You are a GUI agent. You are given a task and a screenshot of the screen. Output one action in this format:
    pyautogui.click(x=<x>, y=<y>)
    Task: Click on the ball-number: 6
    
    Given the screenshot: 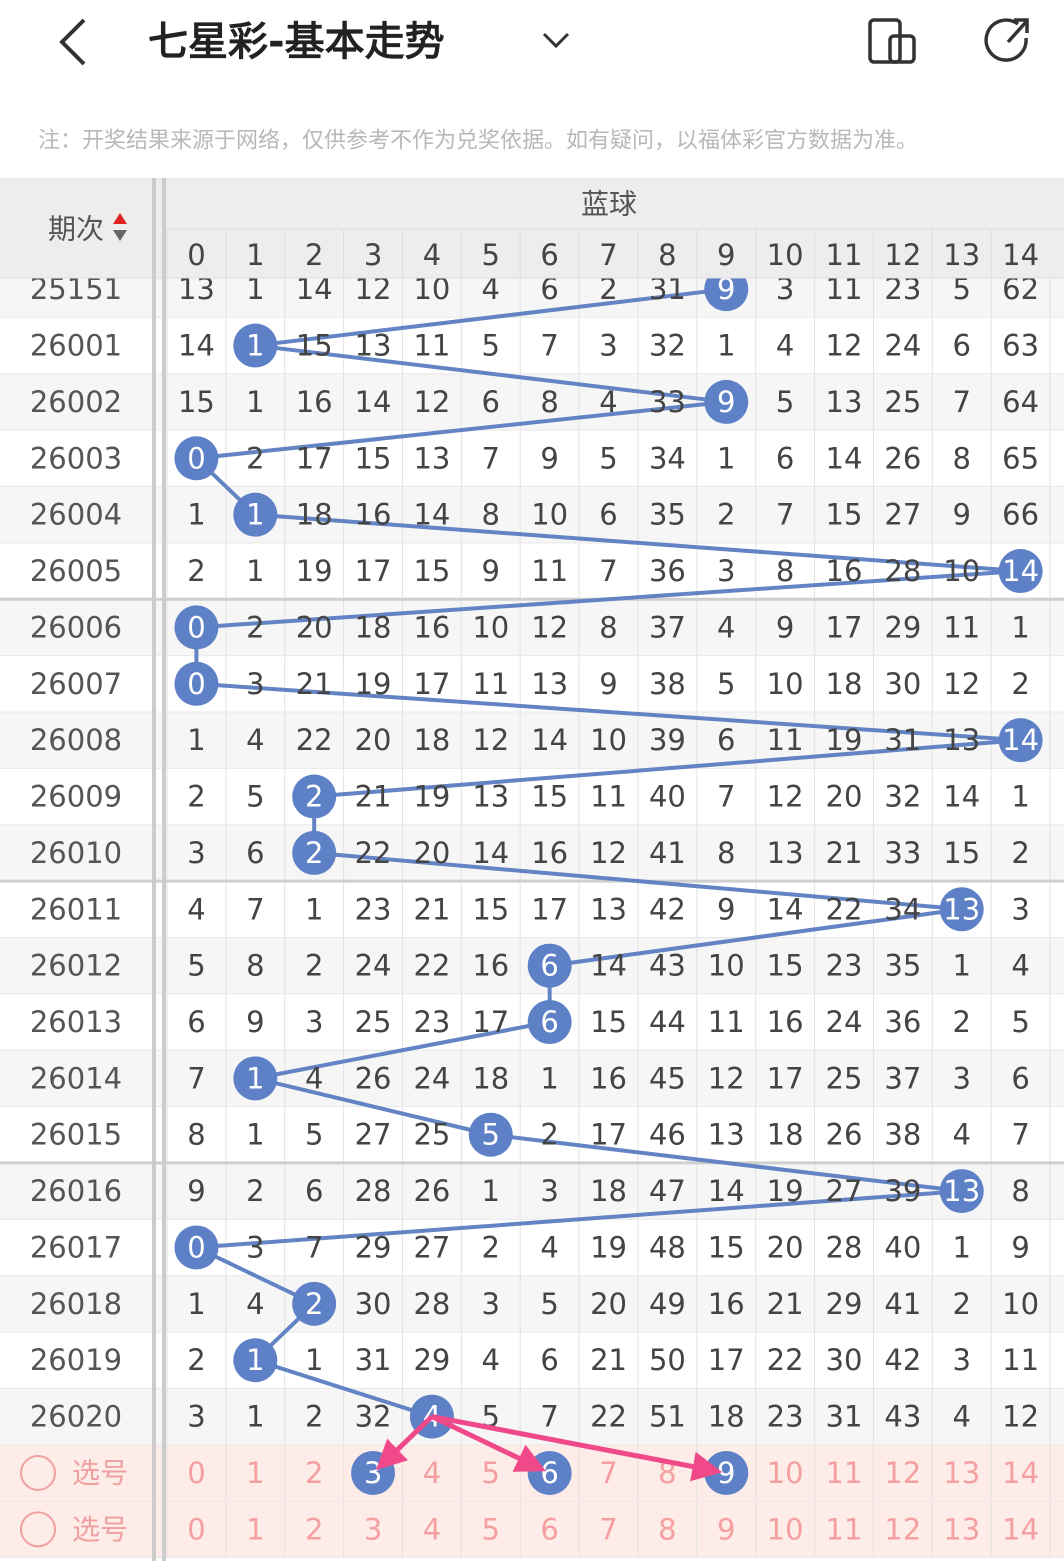 What is the action you would take?
    pyautogui.click(x=549, y=1022)
    